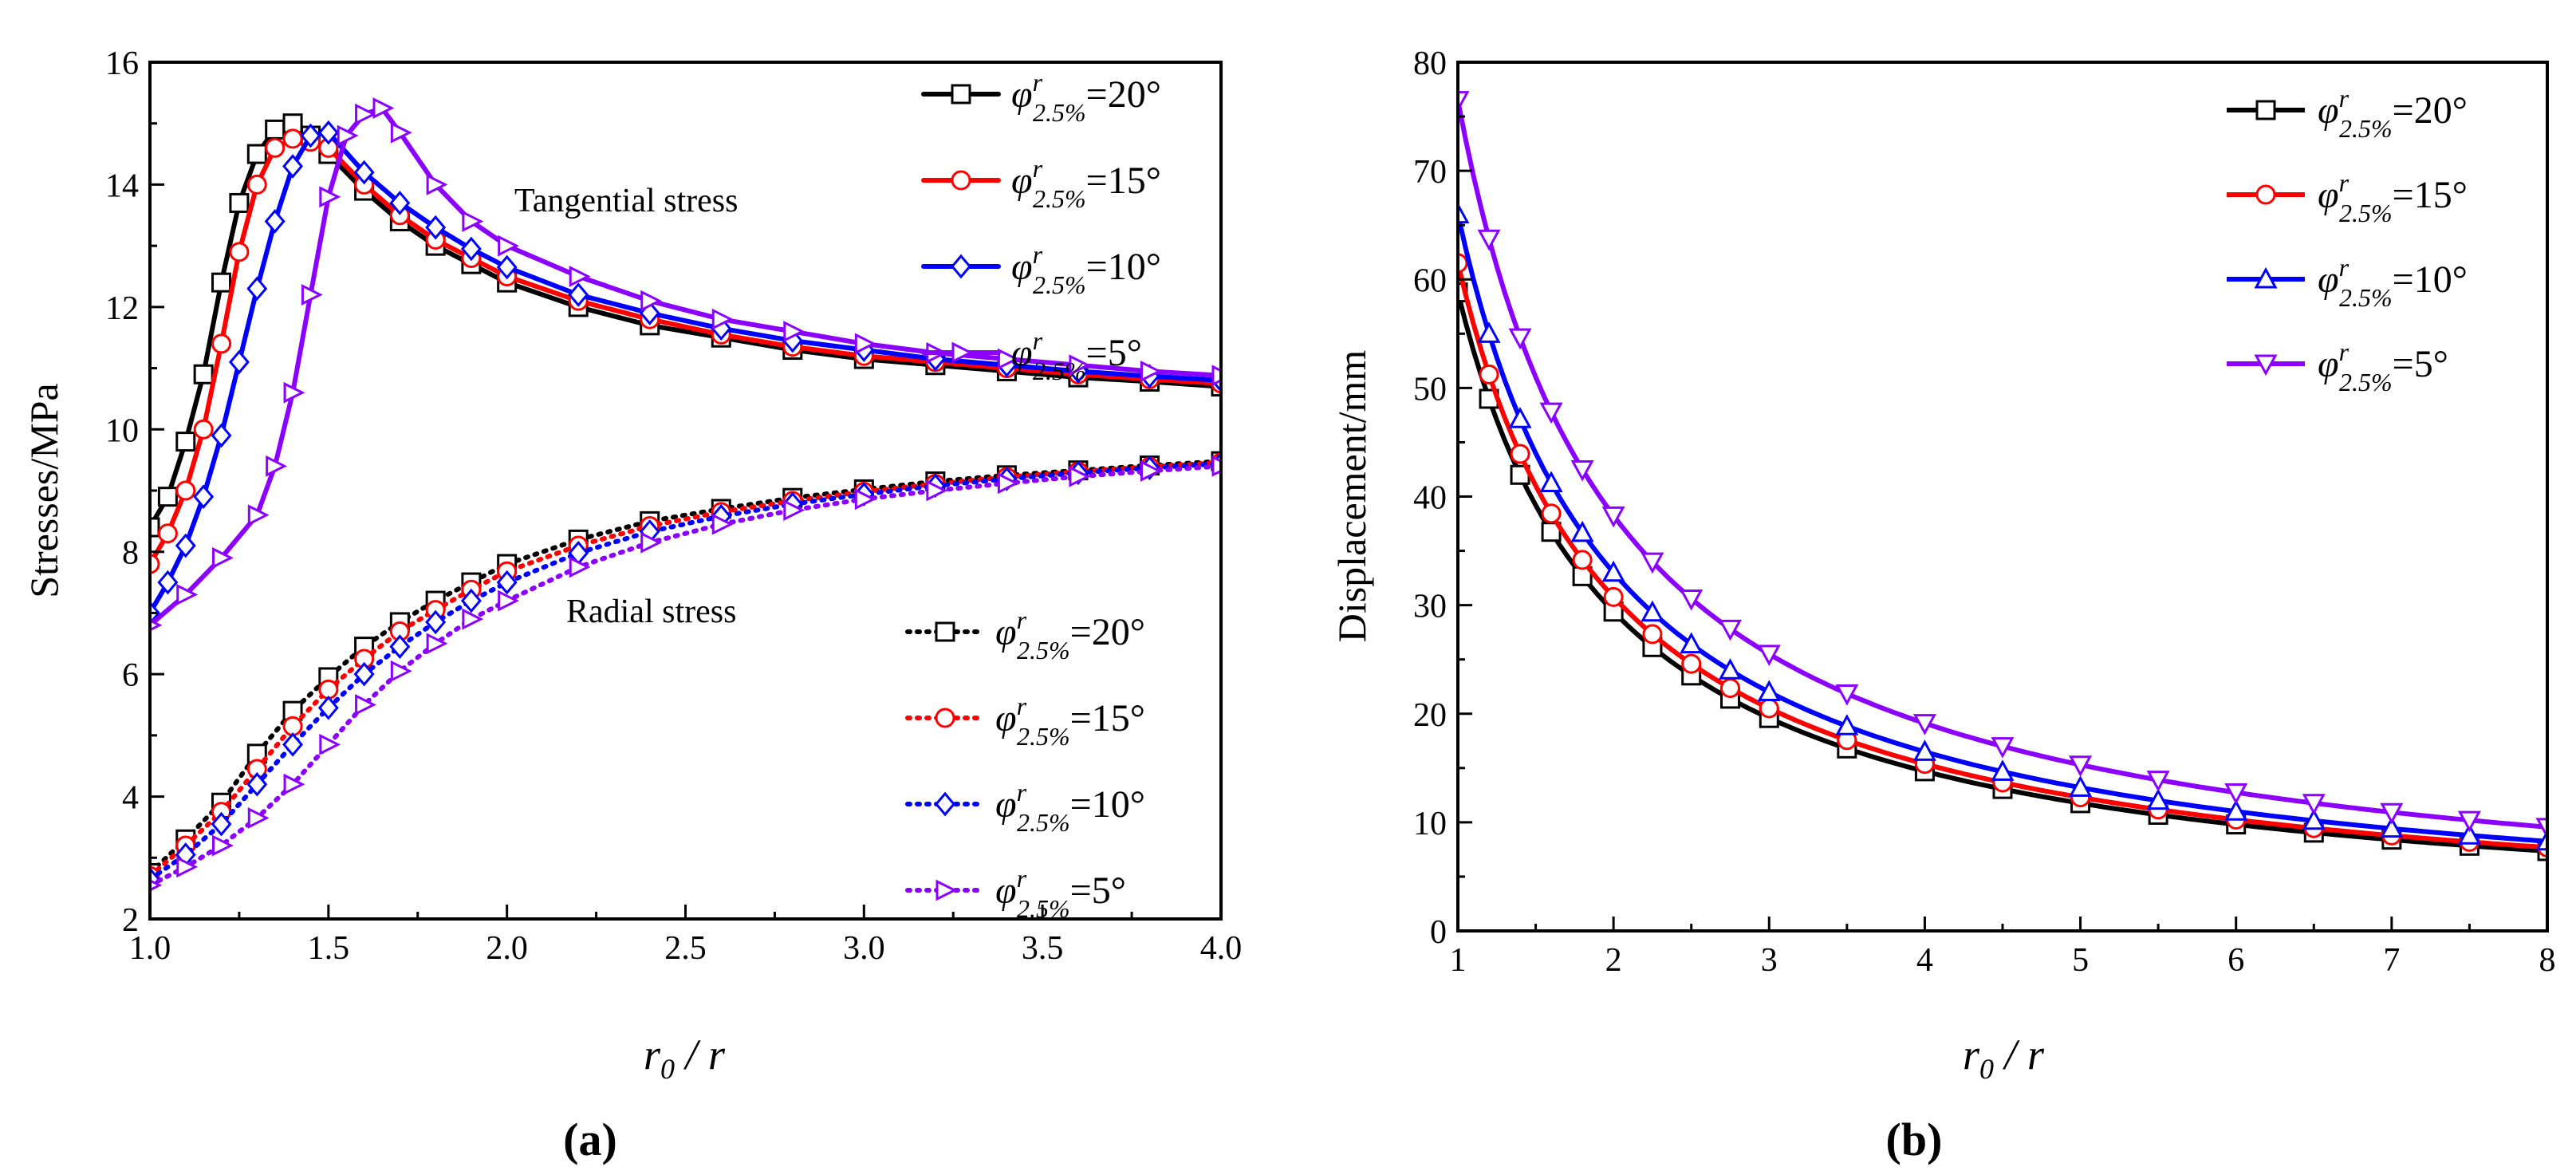  I want to click on panel-b-xtick-label: 6, so click(2235, 960).